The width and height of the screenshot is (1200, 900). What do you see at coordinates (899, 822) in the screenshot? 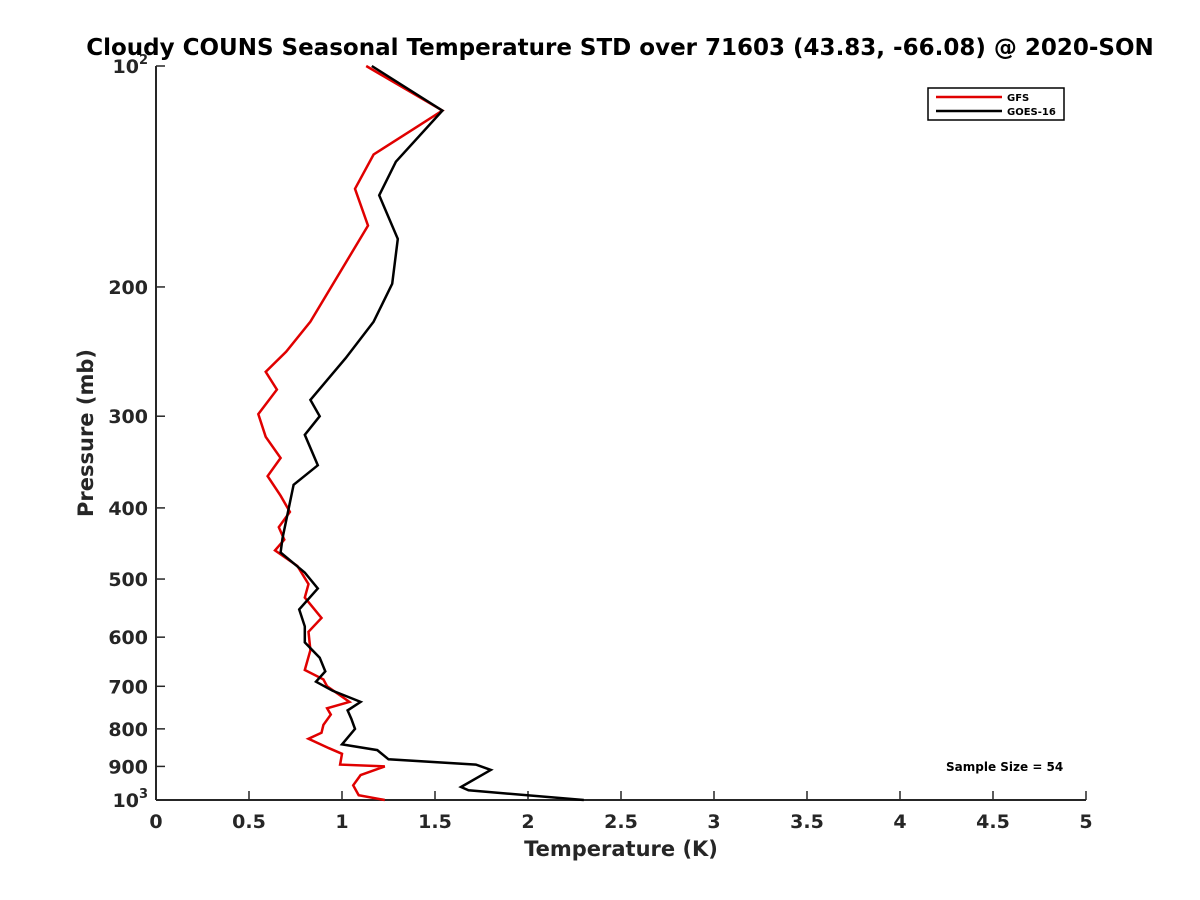
I see `x-tick-label: 4` at bounding box center [899, 822].